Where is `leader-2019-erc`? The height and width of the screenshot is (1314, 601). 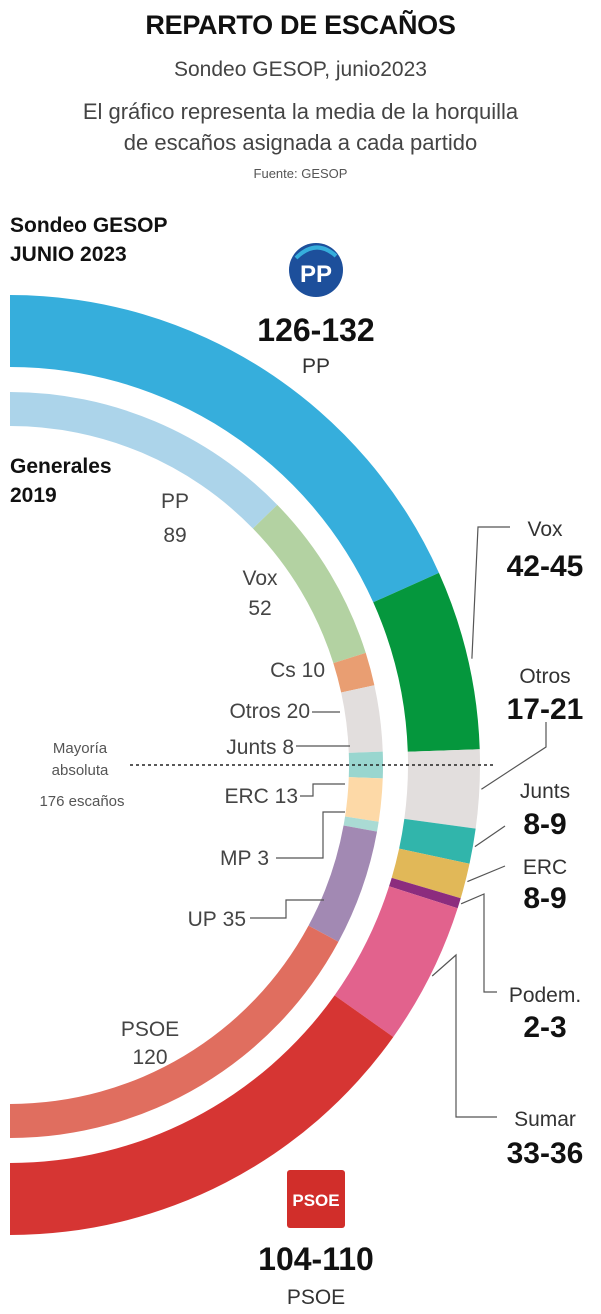 leader-2019-erc is located at coordinates (322, 790).